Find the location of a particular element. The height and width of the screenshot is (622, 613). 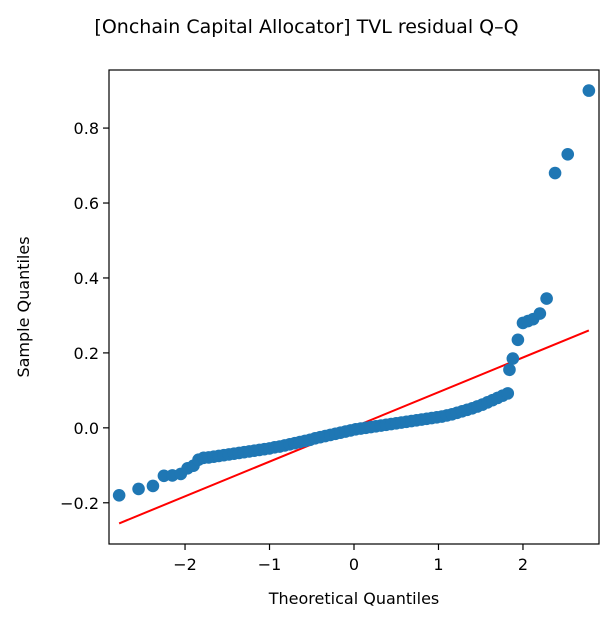

x-axis-ticks: −2 −1 0 1 2 is located at coordinates (350, 559).